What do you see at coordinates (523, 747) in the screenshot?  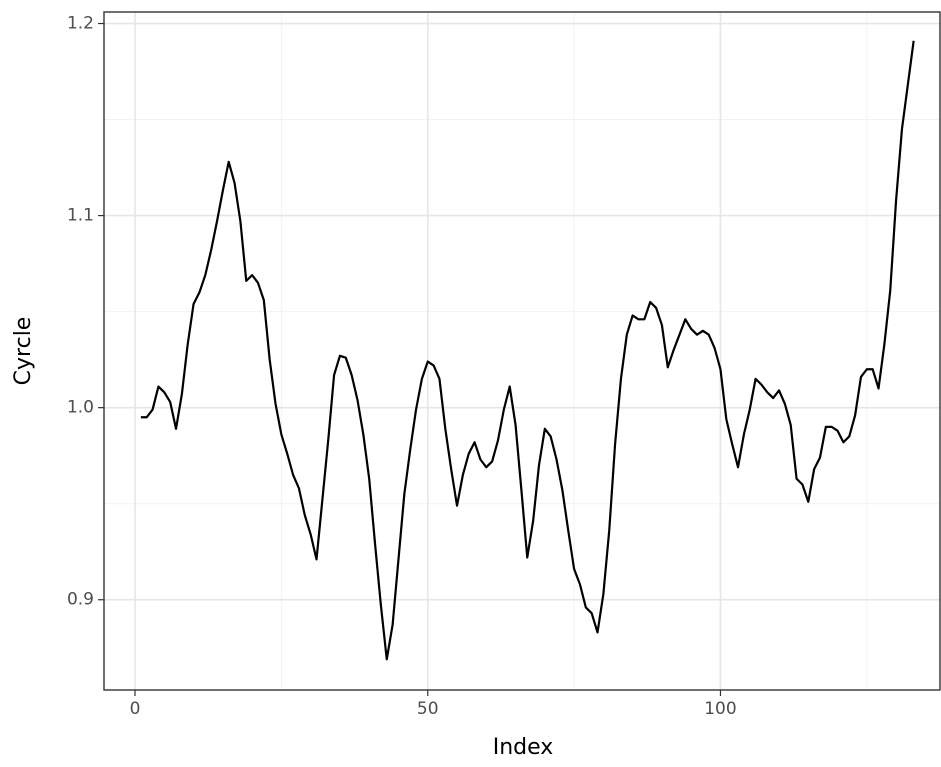 I see `x-axis-label: Index` at bounding box center [523, 747].